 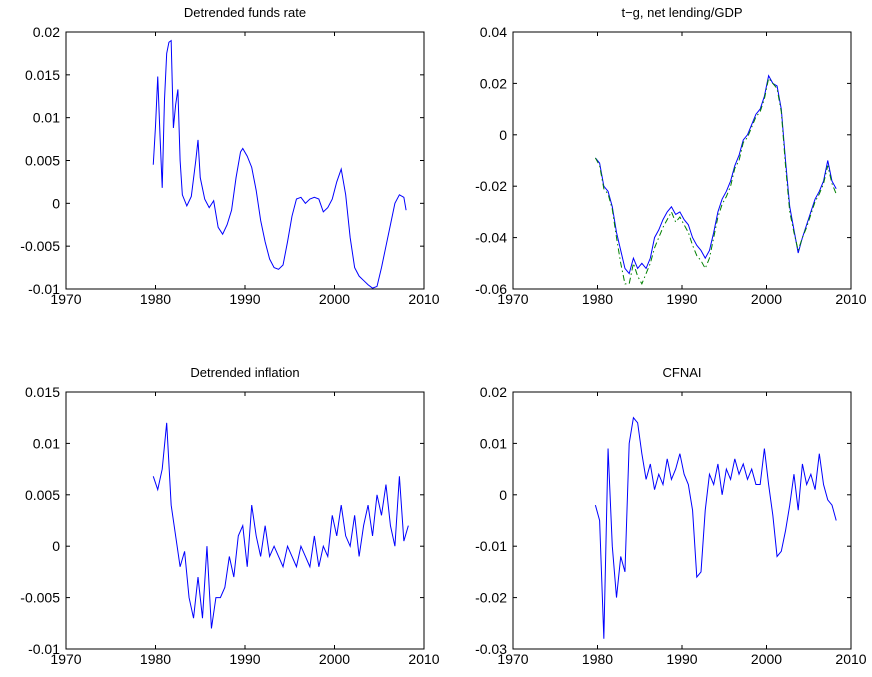 I want to click on y-tick-label: -0.03, so click(x=491, y=649).